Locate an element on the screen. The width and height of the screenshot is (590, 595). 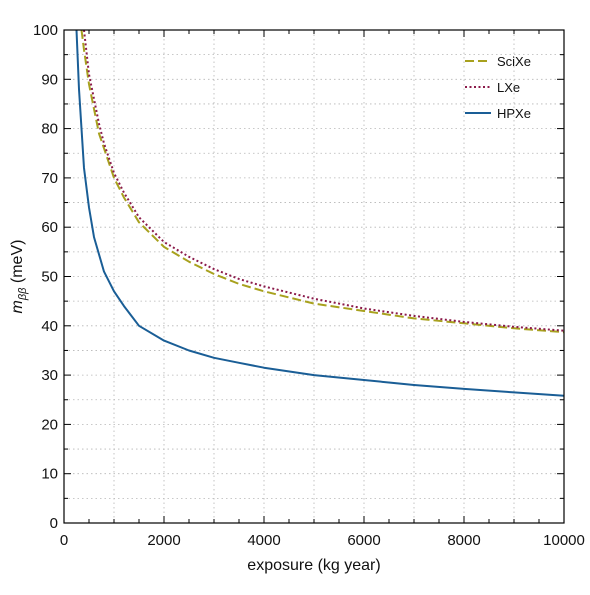
y-axis-label: mββ (meV) is located at coordinates (19, 277).